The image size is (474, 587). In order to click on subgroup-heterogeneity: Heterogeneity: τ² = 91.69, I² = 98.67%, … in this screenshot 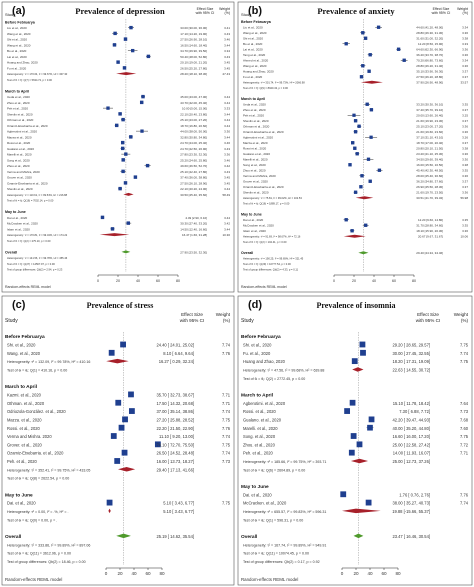, I will do `click(272, 237)`.